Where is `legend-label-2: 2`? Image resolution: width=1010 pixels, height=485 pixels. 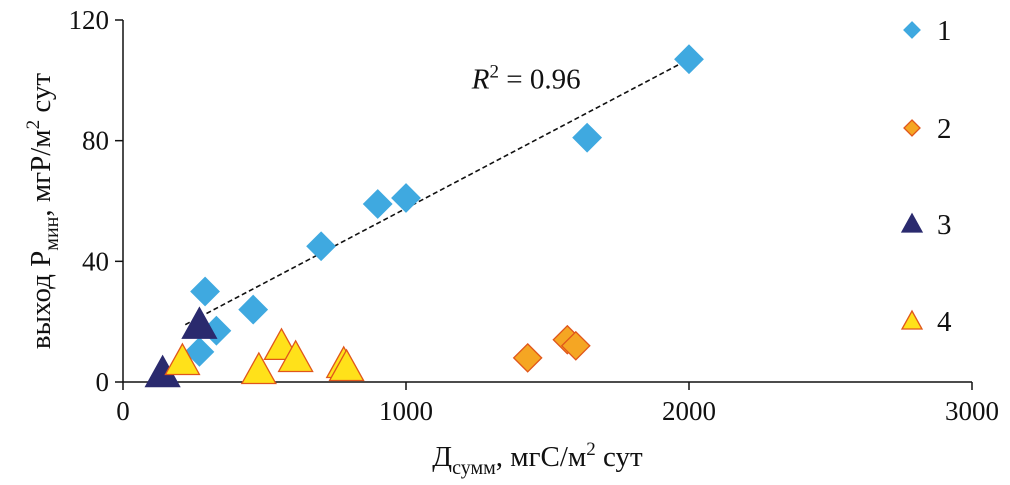 legend-label-2: 2 is located at coordinates (944, 129).